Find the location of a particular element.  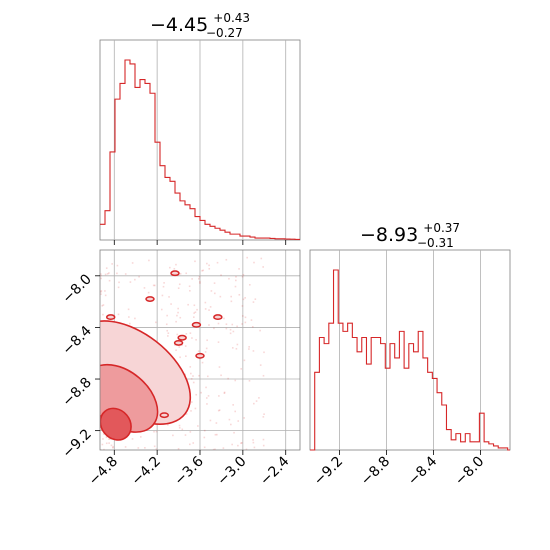

contour-ytick-label: −8.4 is located at coordinates (76, 340).